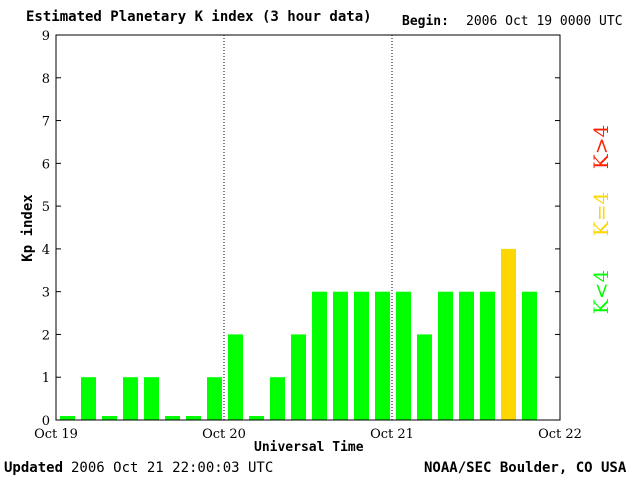 Image resolution: width=640 pixels, height=480 pixels. What do you see at coordinates (46, 36) in the screenshot?
I see `y-tick-label: 9` at bounding box center [46, 36].